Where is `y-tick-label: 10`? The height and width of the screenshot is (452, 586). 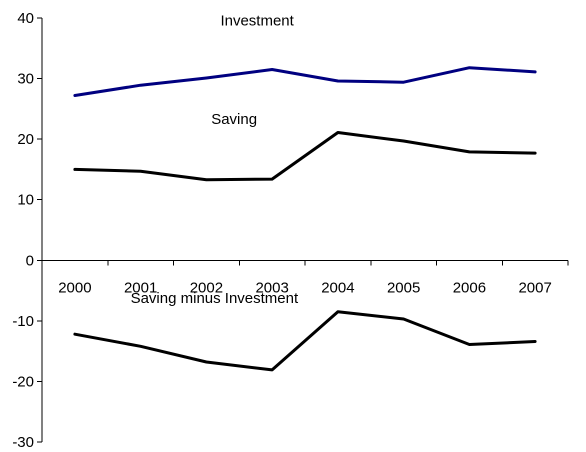
y-tick-label: 10 is located at coordinates (25, 200).